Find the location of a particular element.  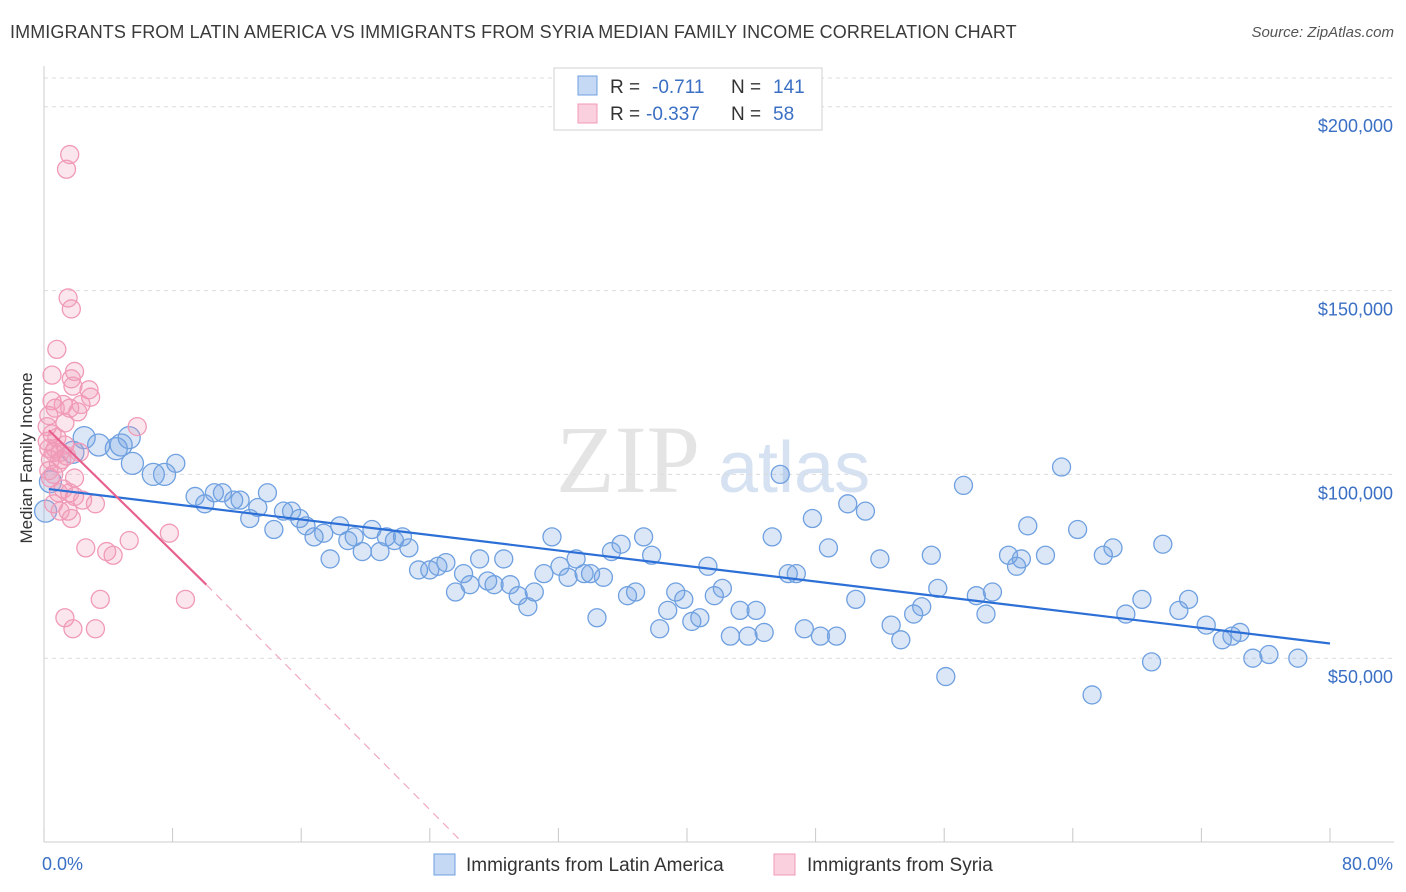

trend-line-syria-extension is located at coordinates (334, 713).